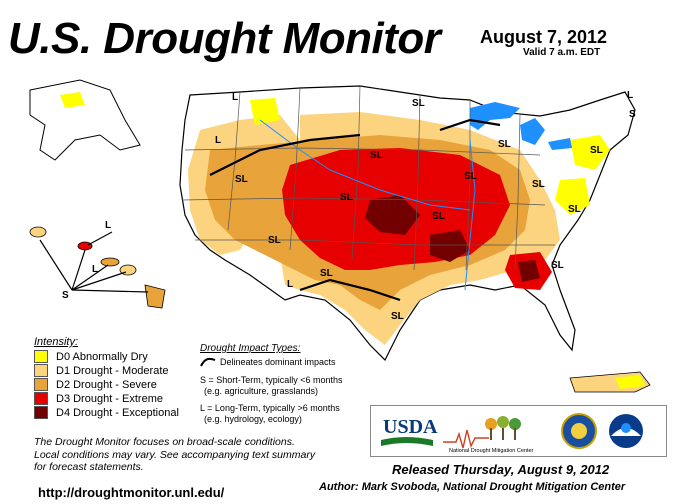 The width and height of the screenshot is (675, 504). What do you see at coordinates (504, 144) in the screenshot?
I see `label-sl-6: SL` at bounding box center [504, 144].